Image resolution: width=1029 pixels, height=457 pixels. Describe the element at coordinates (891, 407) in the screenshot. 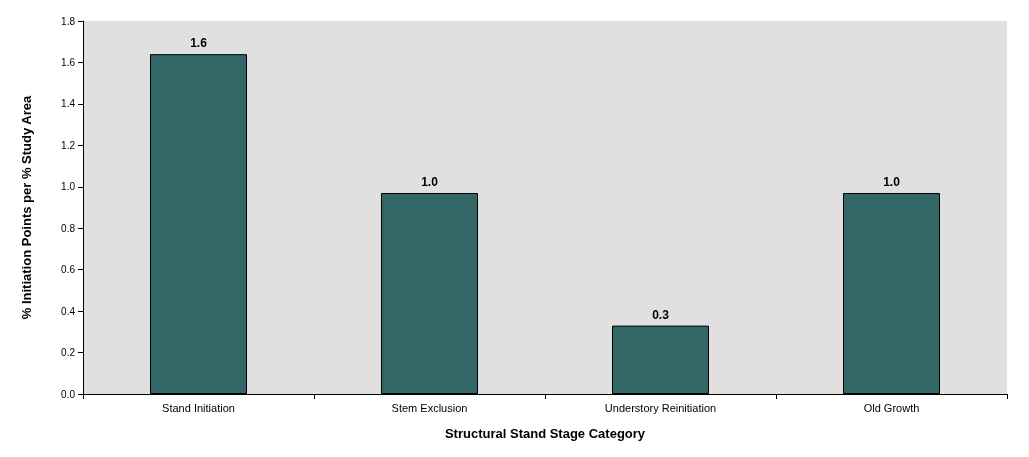

I see `x-tick-label: Old Growth` at that location.